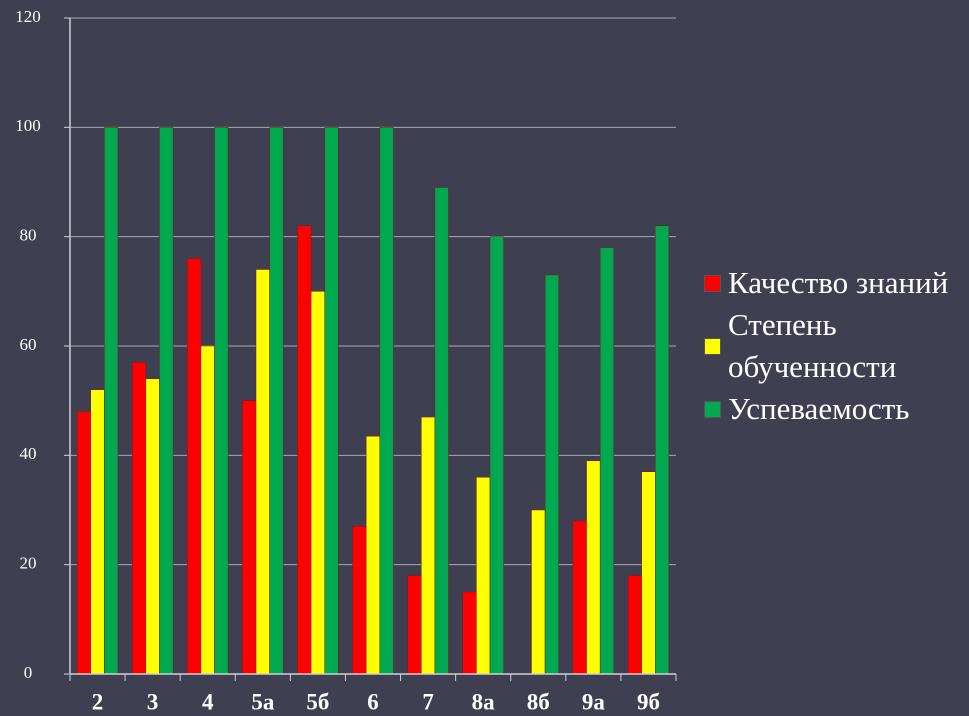  Describe the element at coordinates (484, 701) in the screenshot. I see `x-tick-label: 8а` at that location.